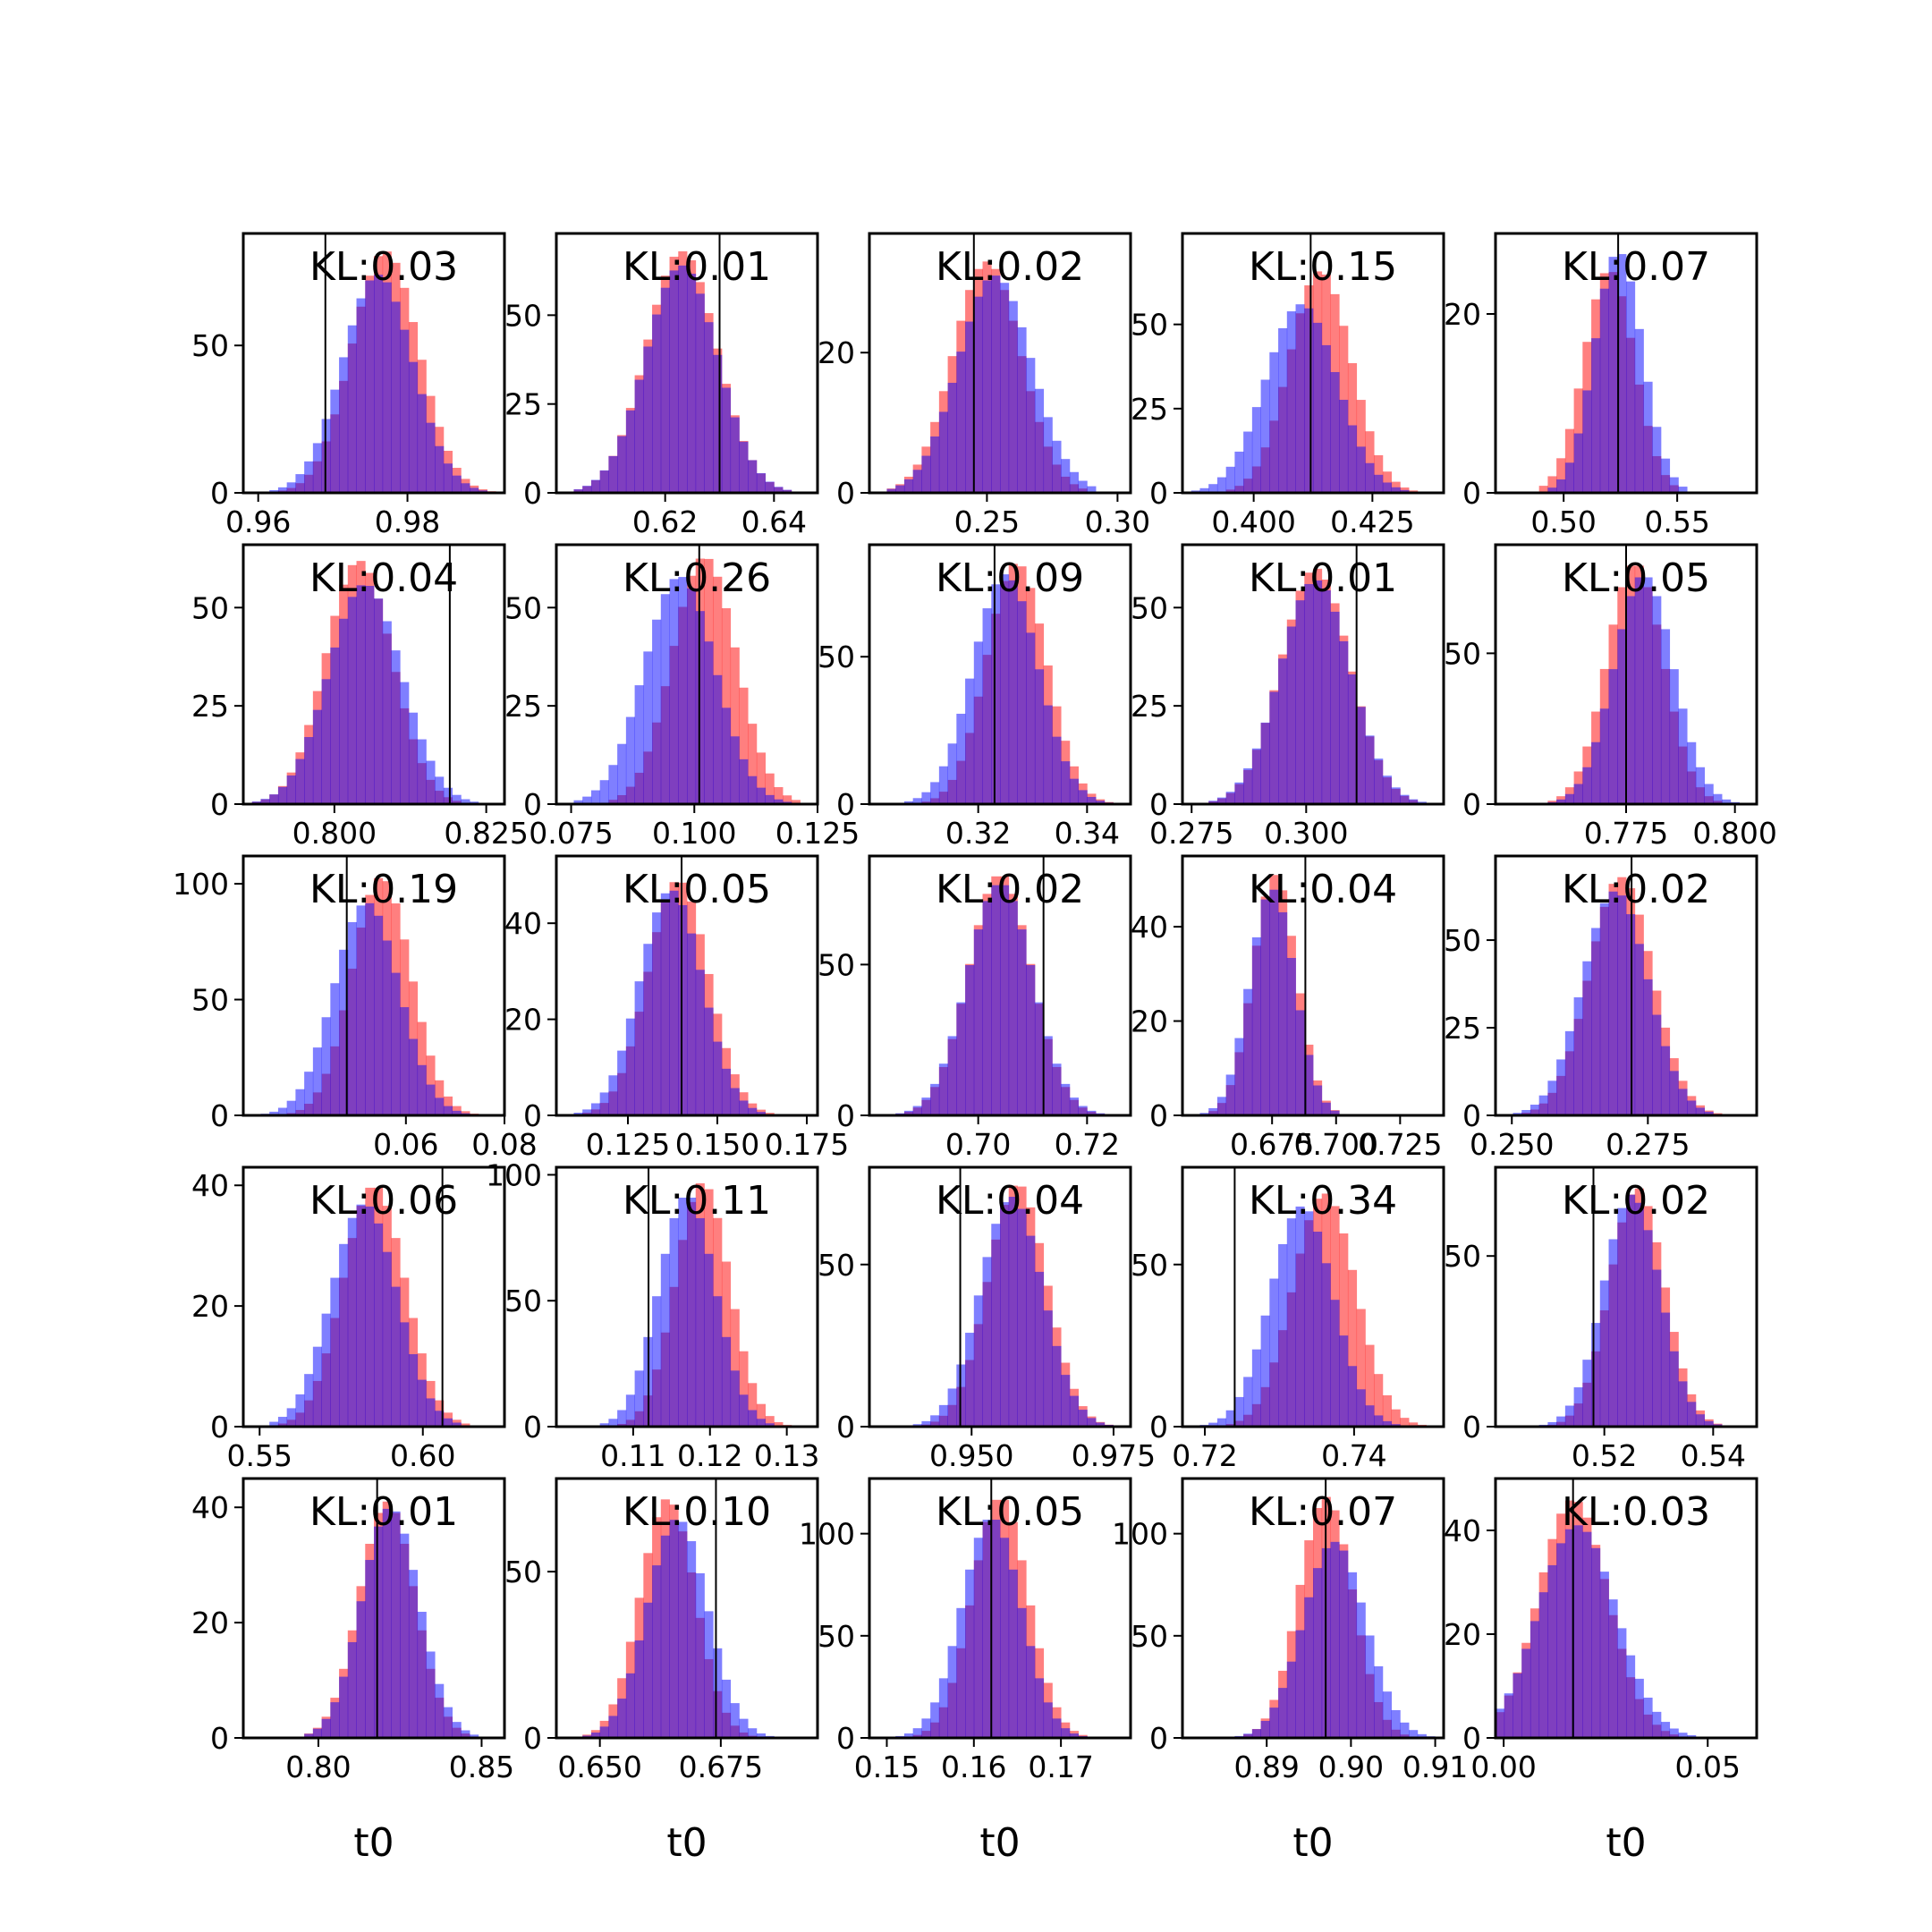  Describe the element at coordinates (1323, 267) in the screenshot. I see `kl-annotation: KL:0.15` at that location.